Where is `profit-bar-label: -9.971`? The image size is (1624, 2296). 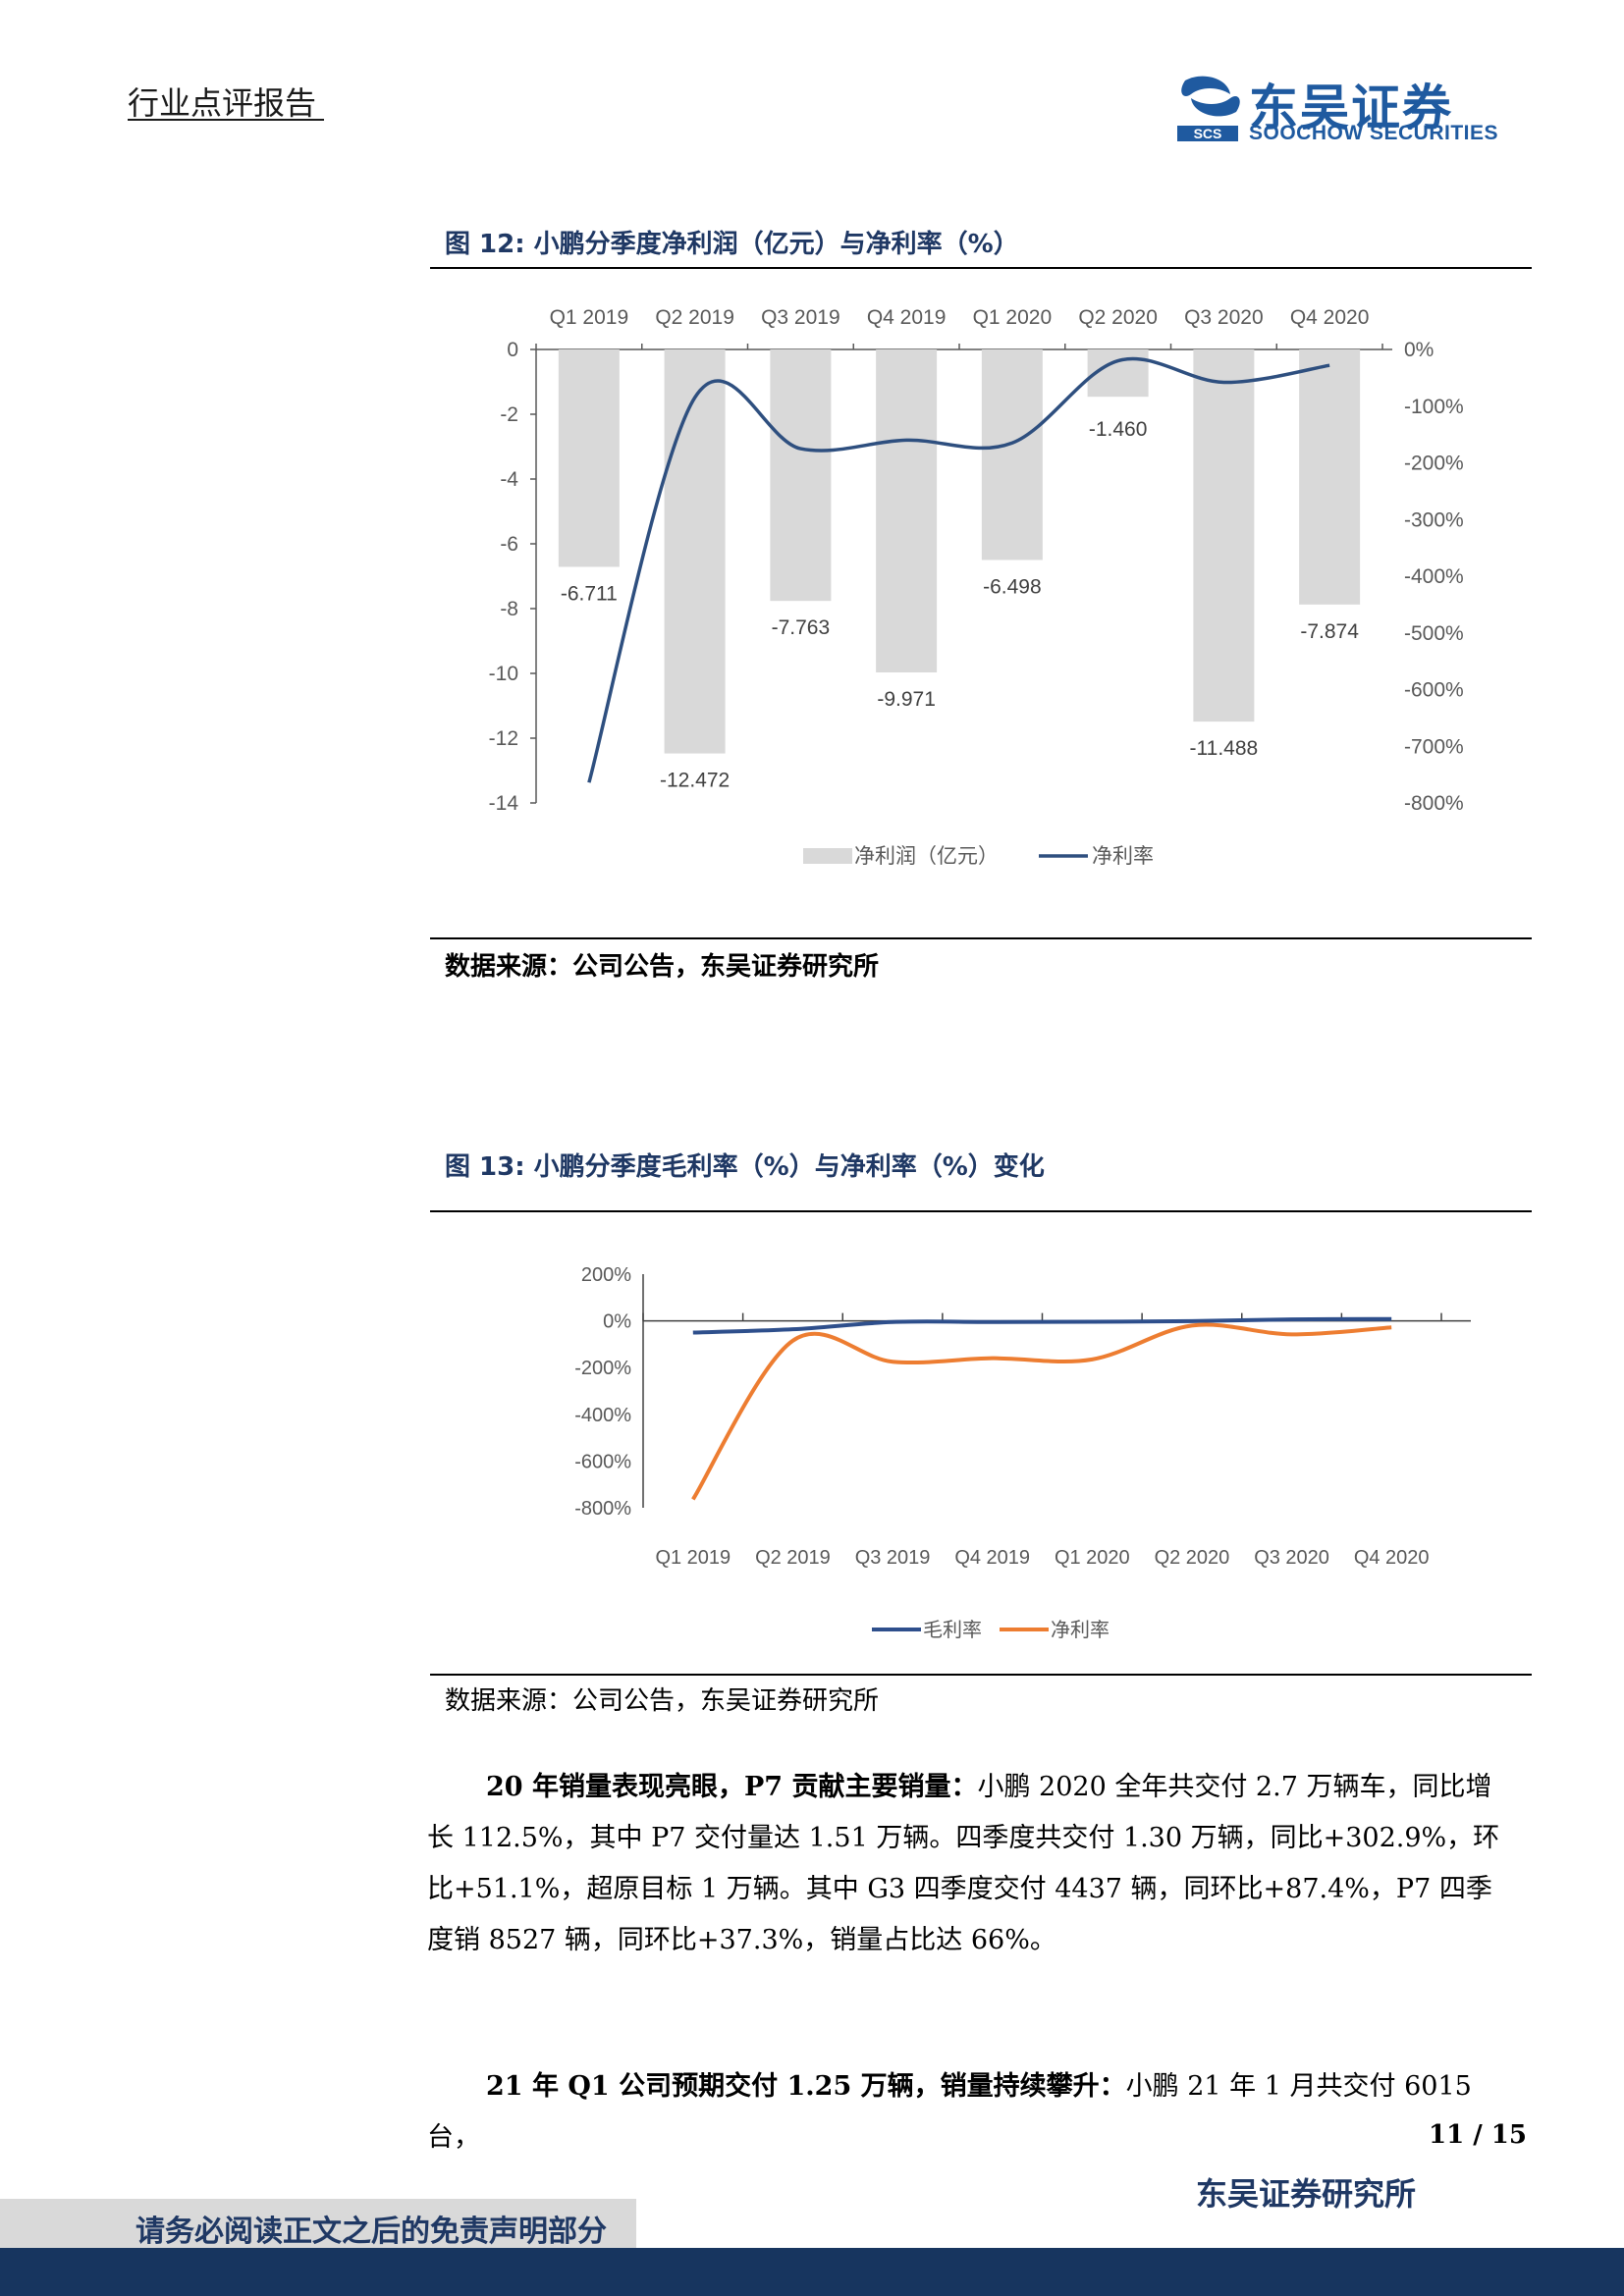
profit-bar-label: -9.971 is located at coordinates (906, 699).